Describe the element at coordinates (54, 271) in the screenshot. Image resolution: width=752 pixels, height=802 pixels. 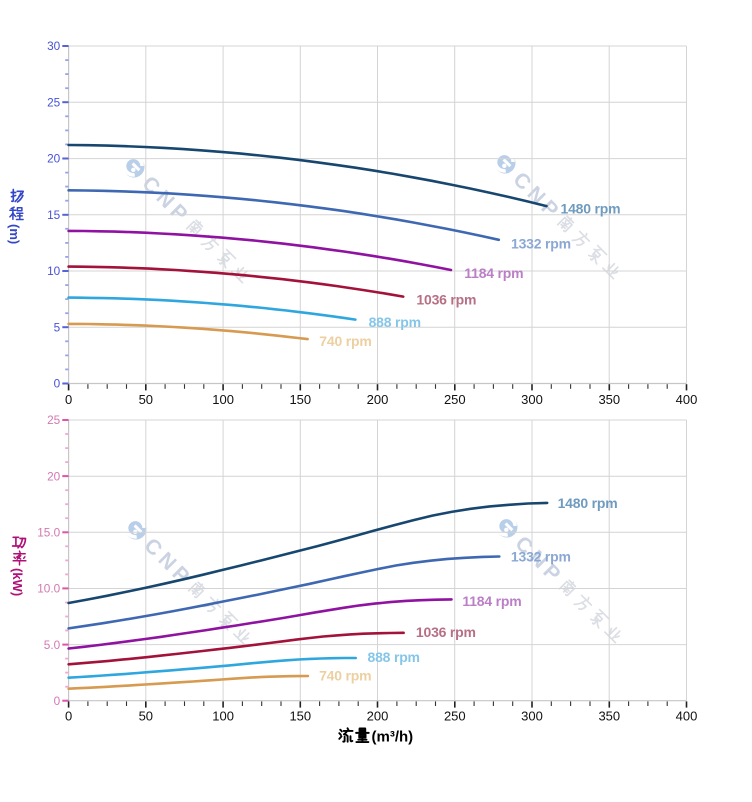
I see `svg-text: 10` at that location.